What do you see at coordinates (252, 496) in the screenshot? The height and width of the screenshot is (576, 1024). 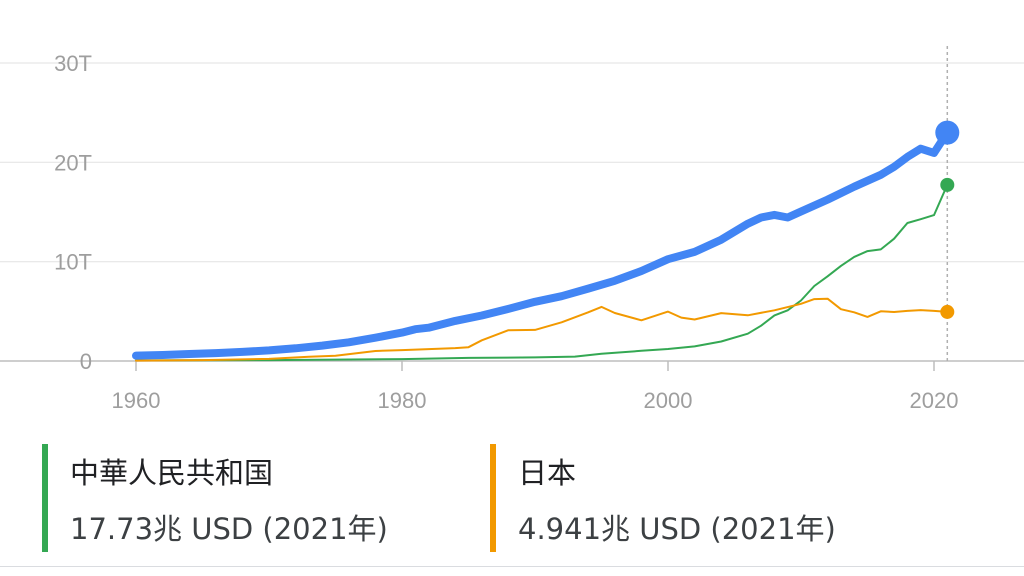 I see `legend-item-china: 中華人民共和国 17.73兆 USD (2021年)` at bounding box center [252, 496].